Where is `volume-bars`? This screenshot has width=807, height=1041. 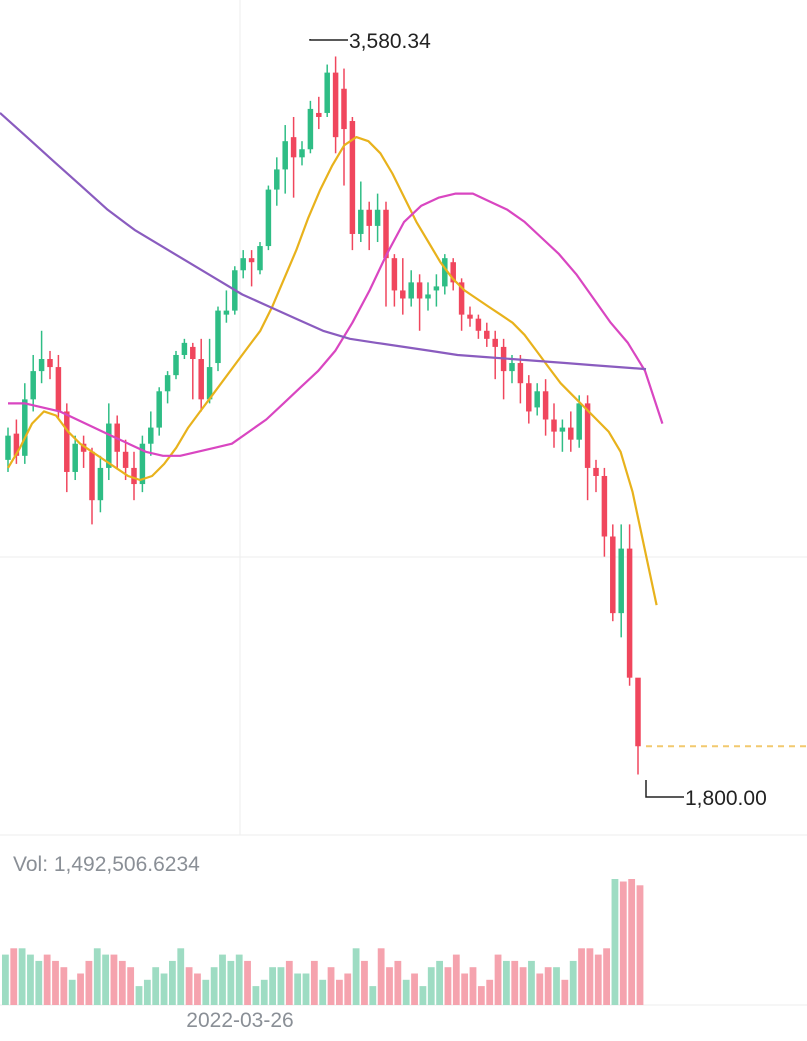 volume-bars is located at coordinates (323, 942).